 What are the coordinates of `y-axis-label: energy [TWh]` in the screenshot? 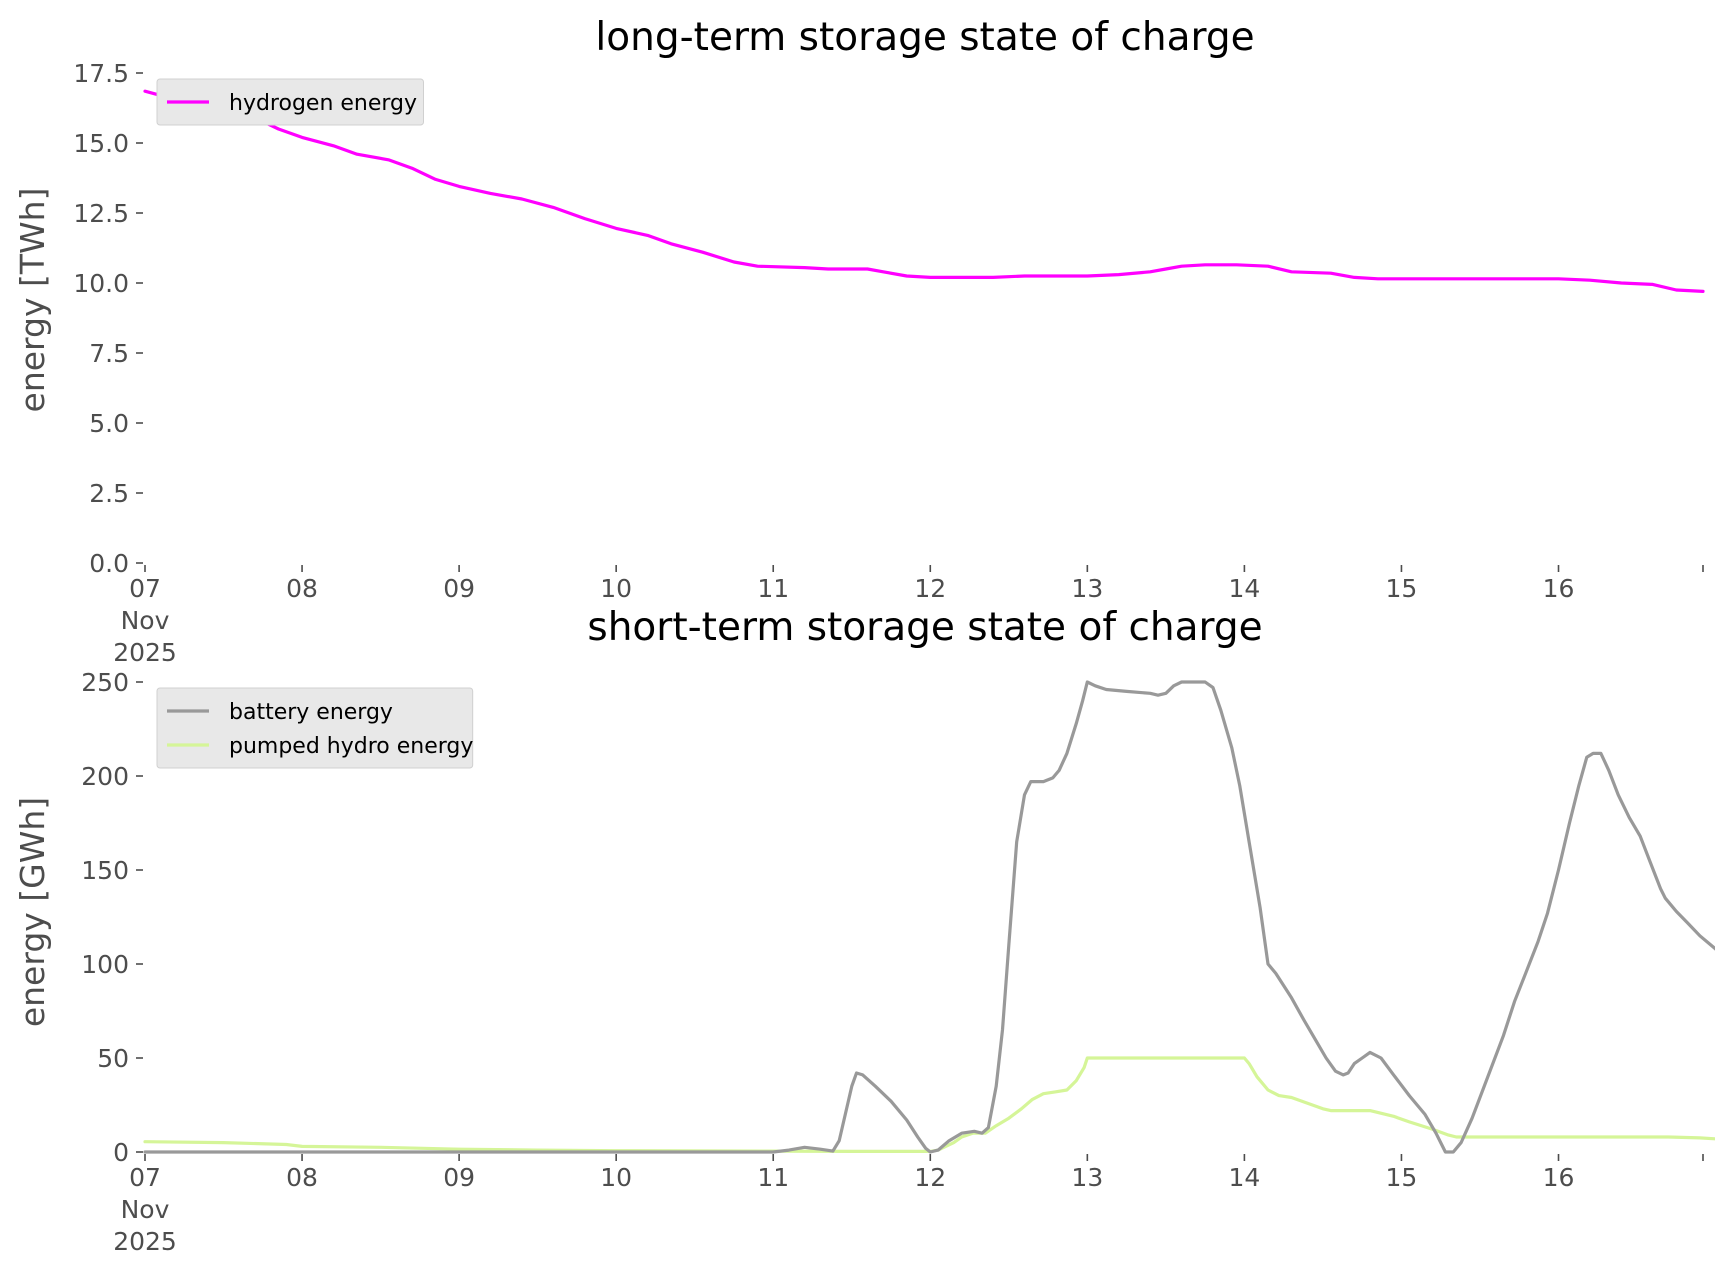 It's located at (32, 300).